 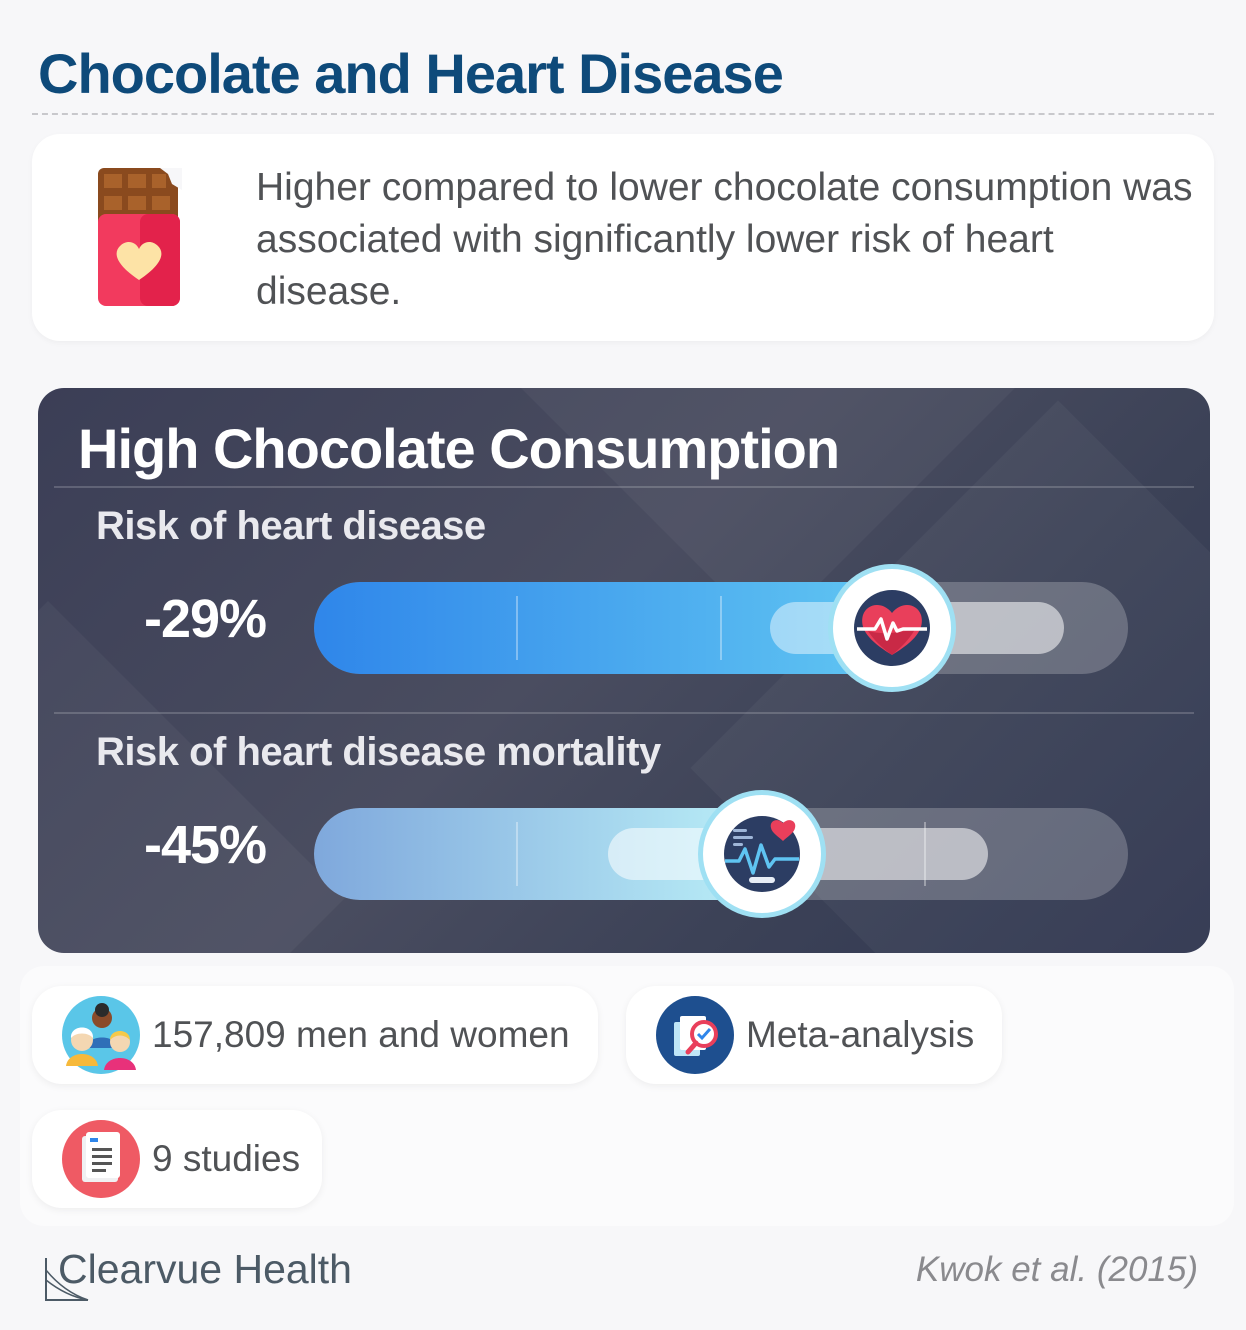 What do you see at coordinates (291, 526) in the screenshot?
I see `metric-label: Risk of heart disease` at bounding box center [291, 526].